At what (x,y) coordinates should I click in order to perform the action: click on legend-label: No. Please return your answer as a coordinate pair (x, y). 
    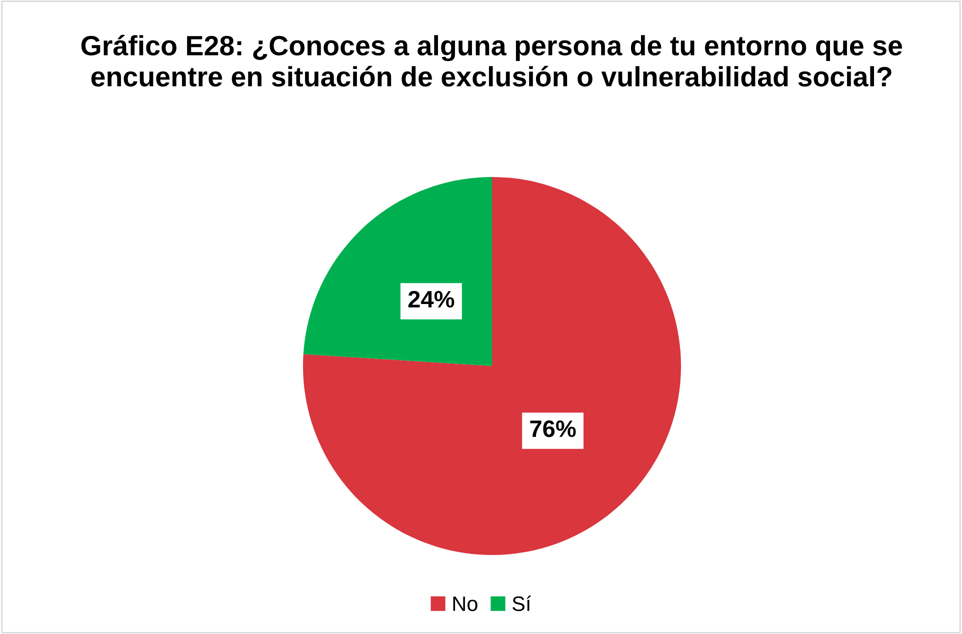
    Looking at the image, I should click on (465, 604).